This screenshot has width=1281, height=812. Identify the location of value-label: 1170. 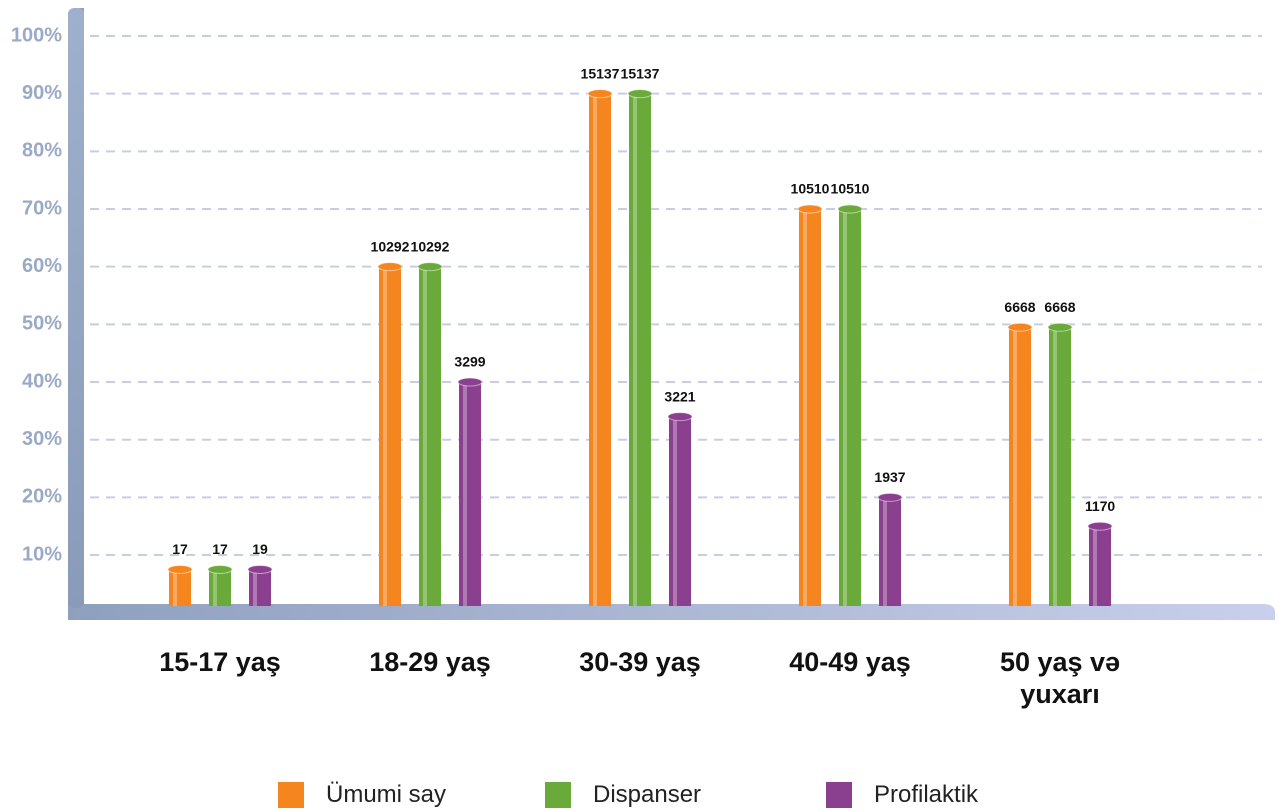
(1100, 506).